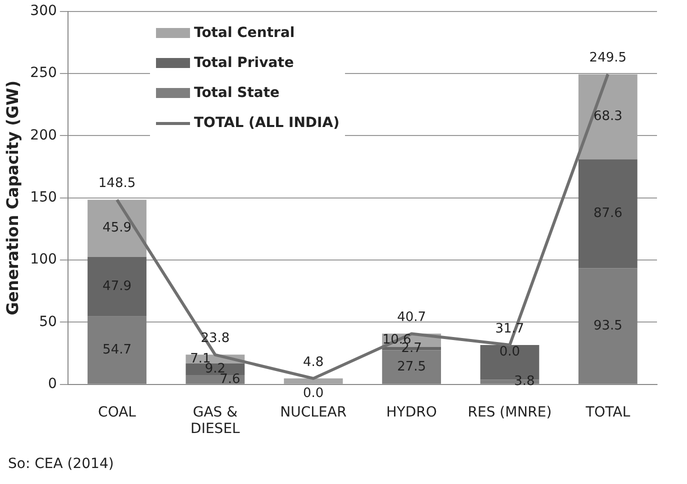 The height and width of the screenshot is (484, 687). What do you see at coordinates (43, 11) in the screenshot?
I see `y-tick-label: 300` at bounding box center [43, 11].